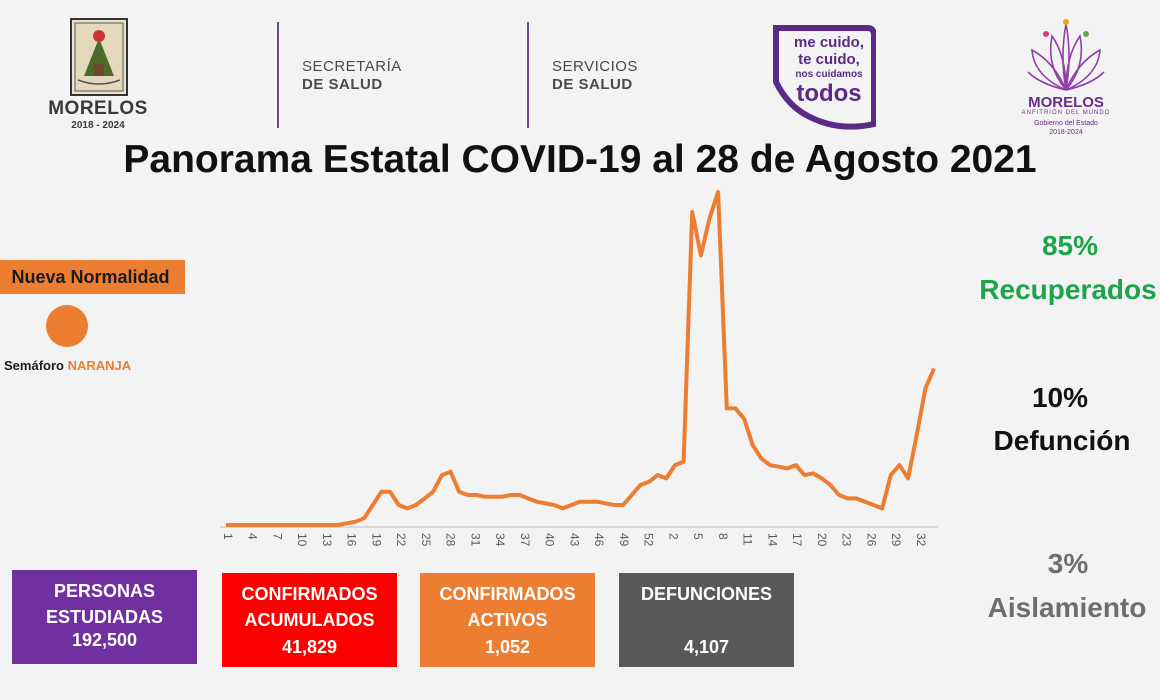 The height and width of the screenshot is (700, 1160). I want to click on semaforo-indicator-icon, so click(67, 326).